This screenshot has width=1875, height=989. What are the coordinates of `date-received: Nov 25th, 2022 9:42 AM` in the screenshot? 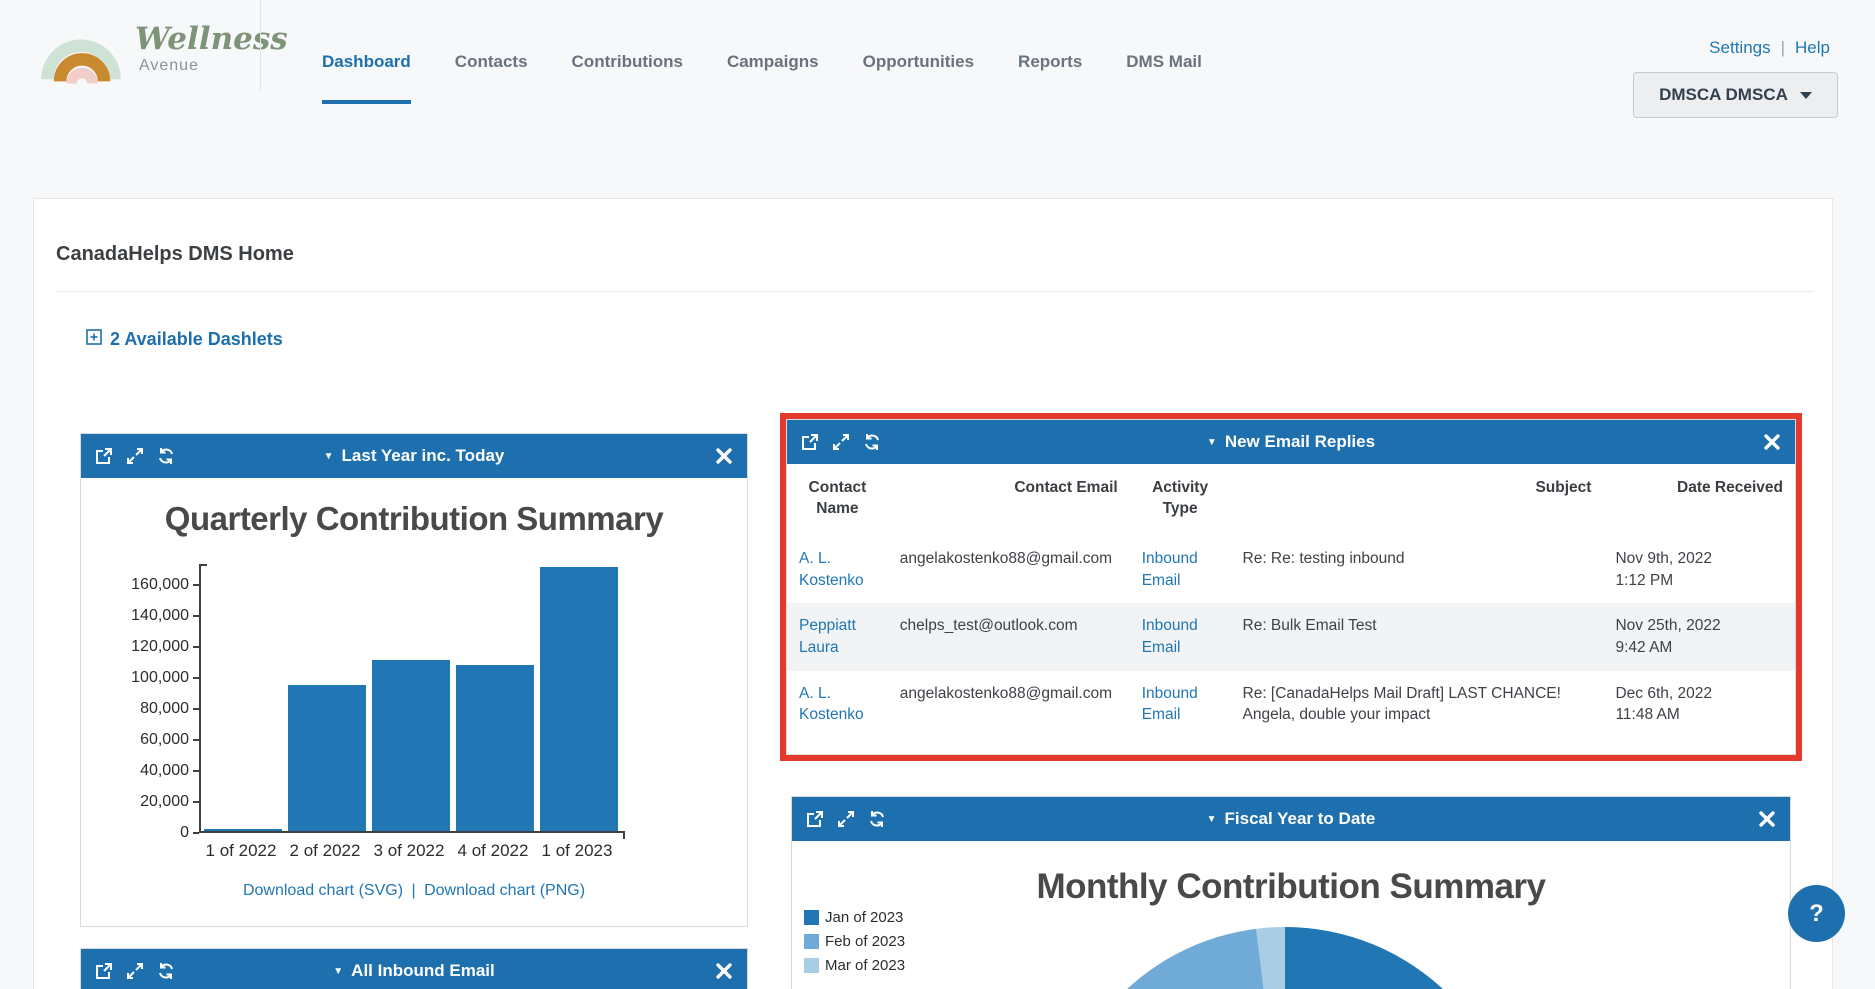 It's located at (1668, 636).